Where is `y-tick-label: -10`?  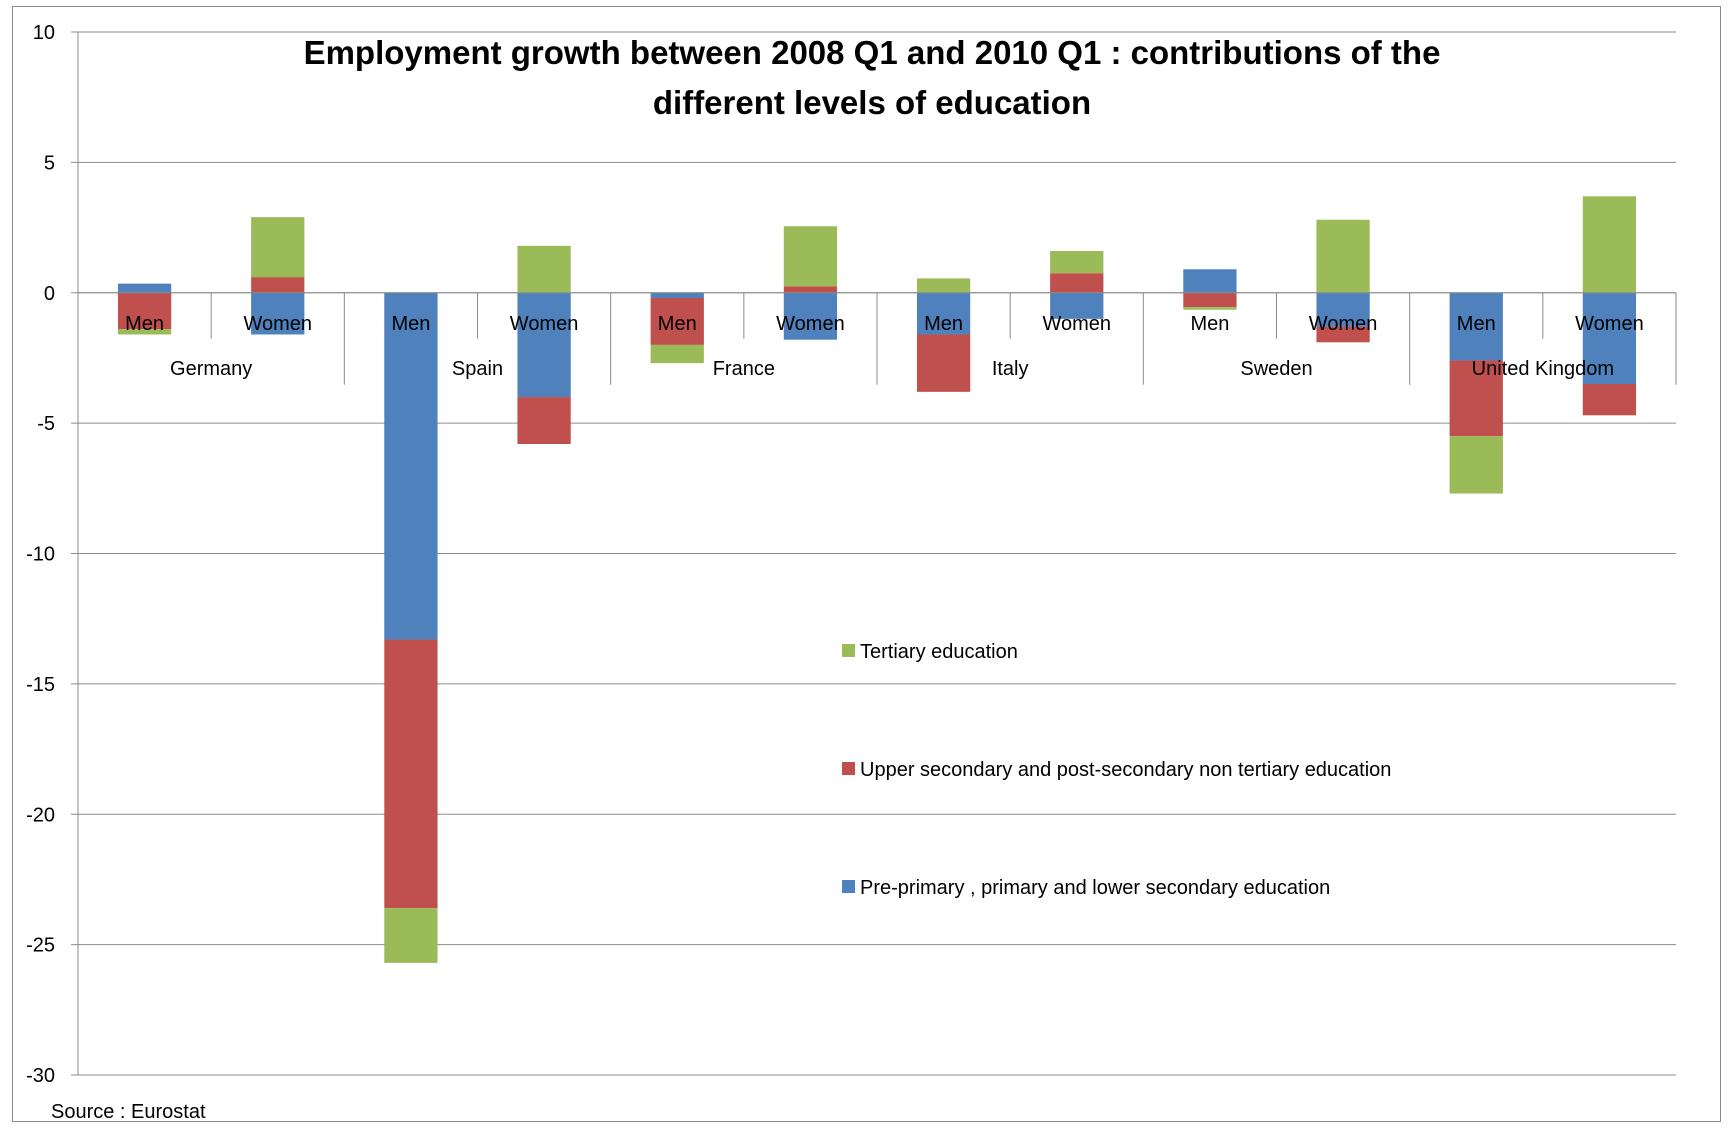
y-tick-label: -10 is located at coordinates (40, 555).